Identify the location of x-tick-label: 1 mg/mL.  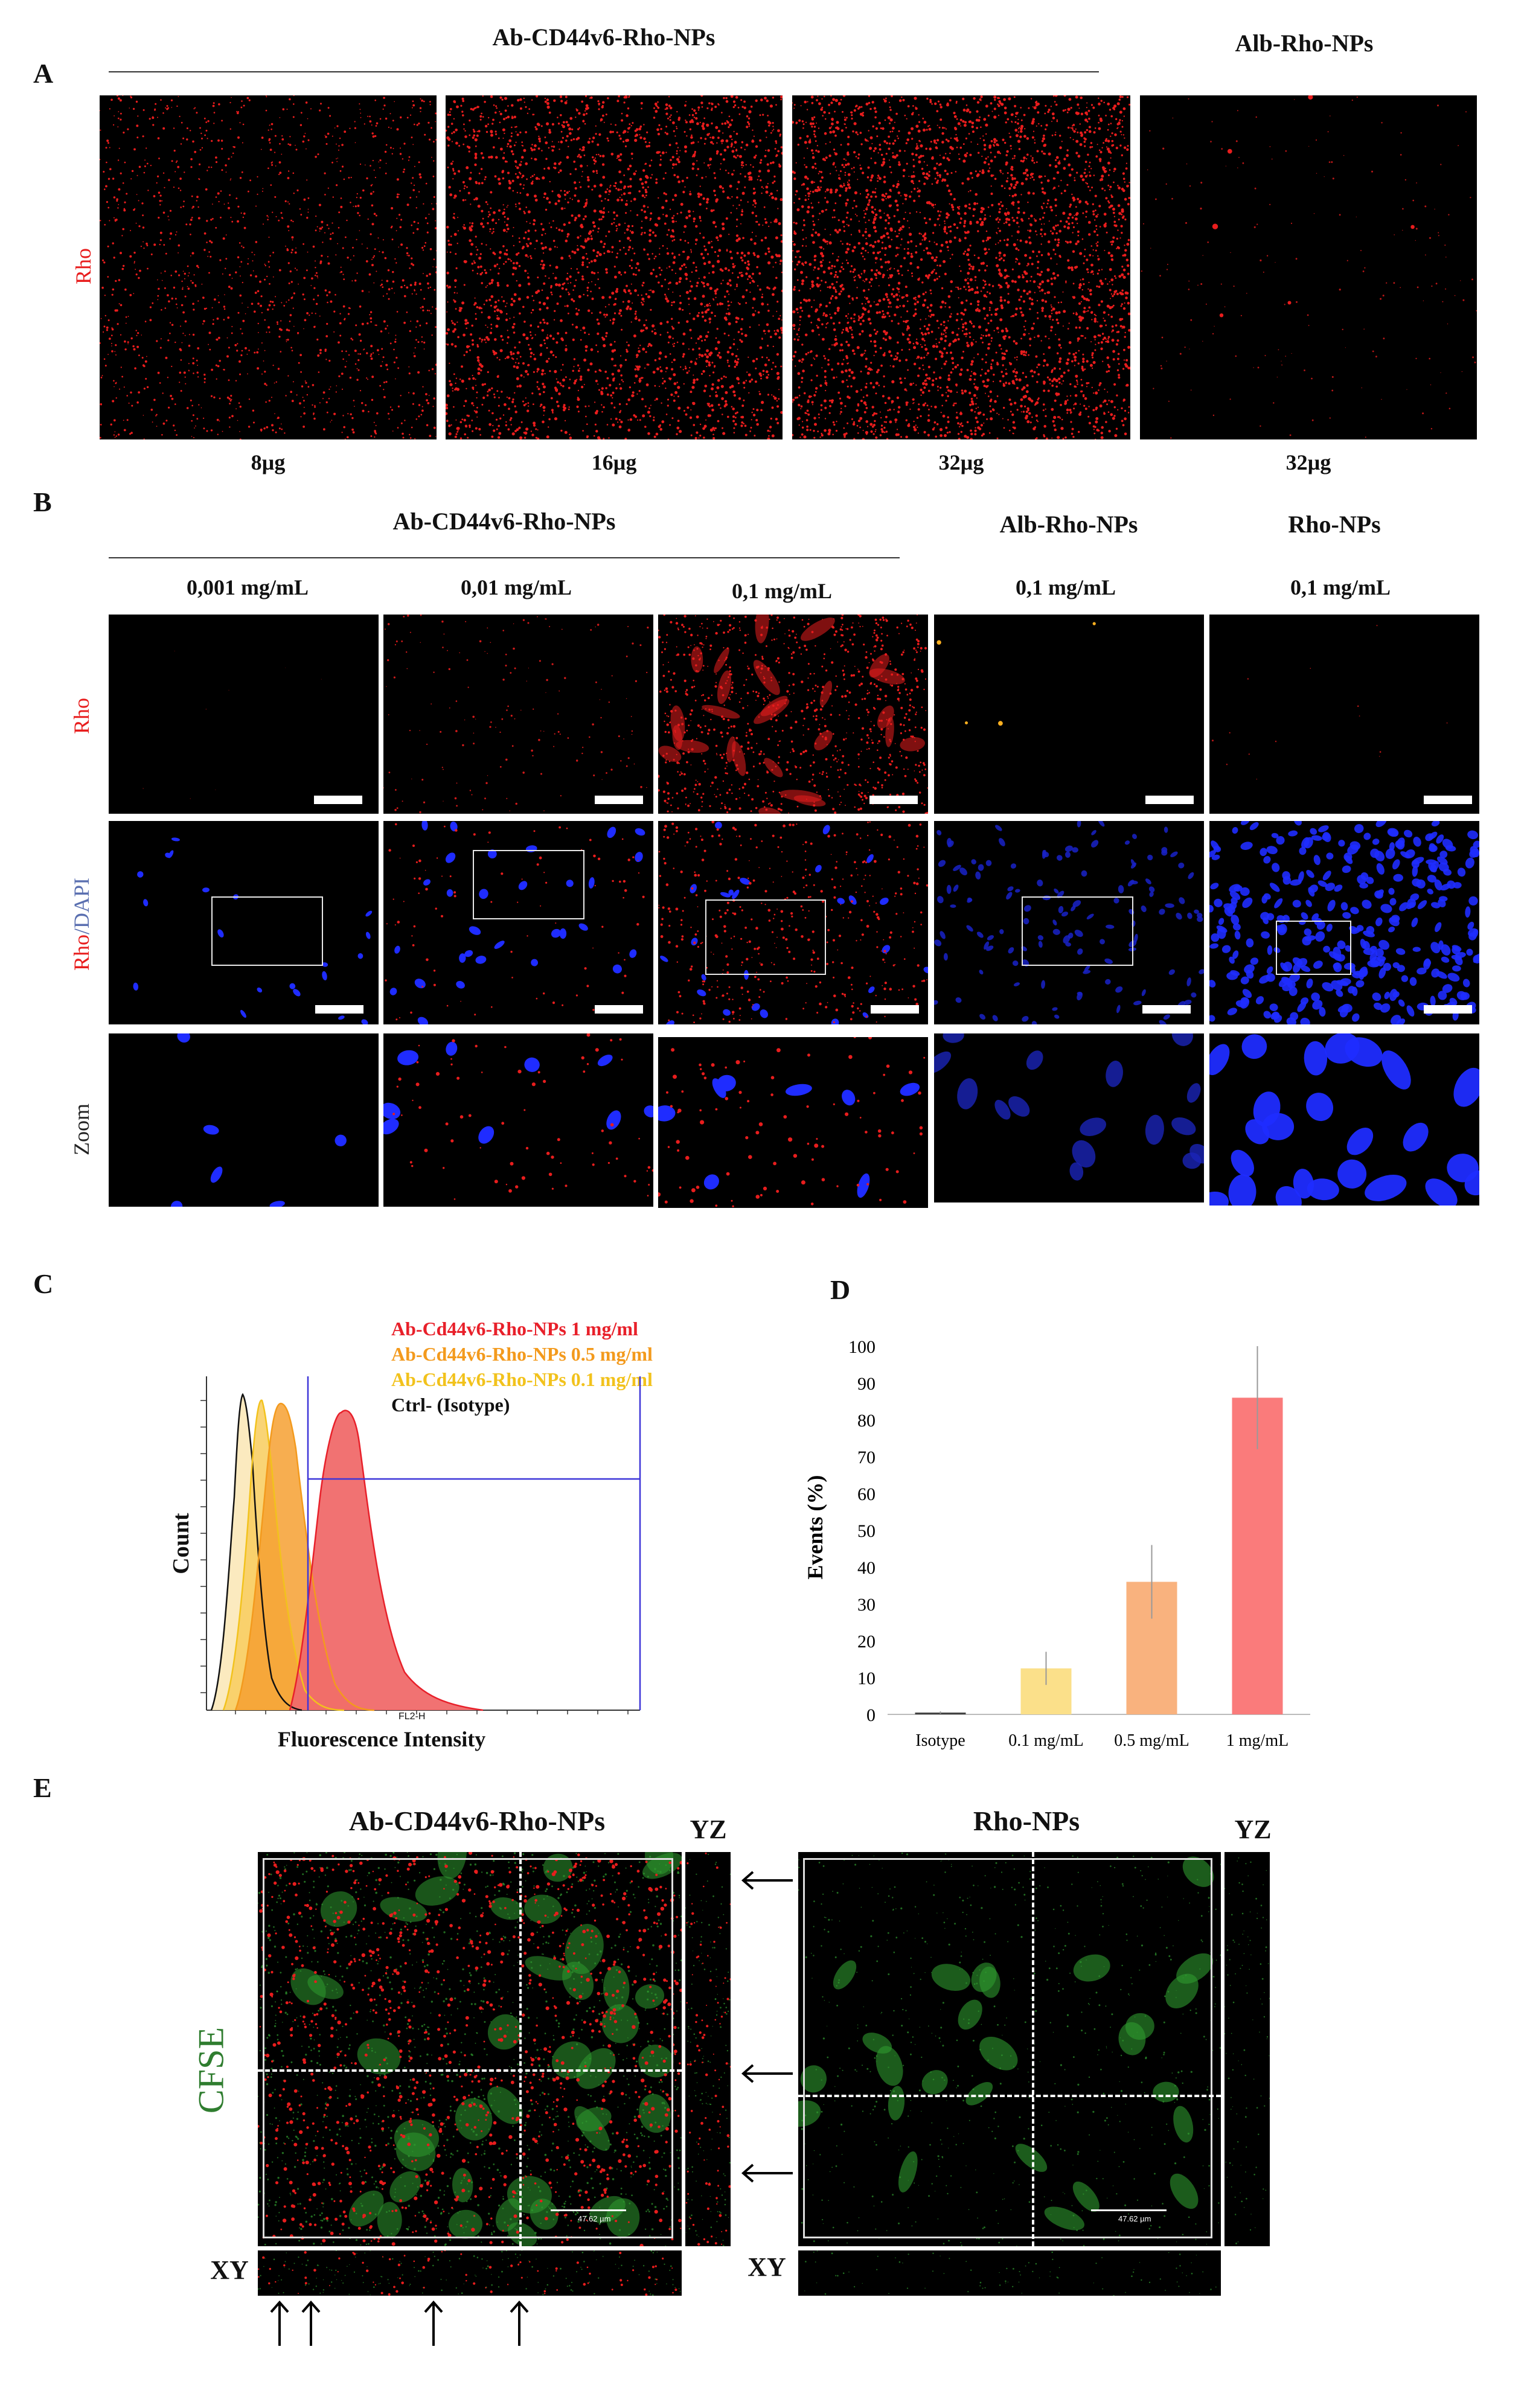
(1257, 1740).